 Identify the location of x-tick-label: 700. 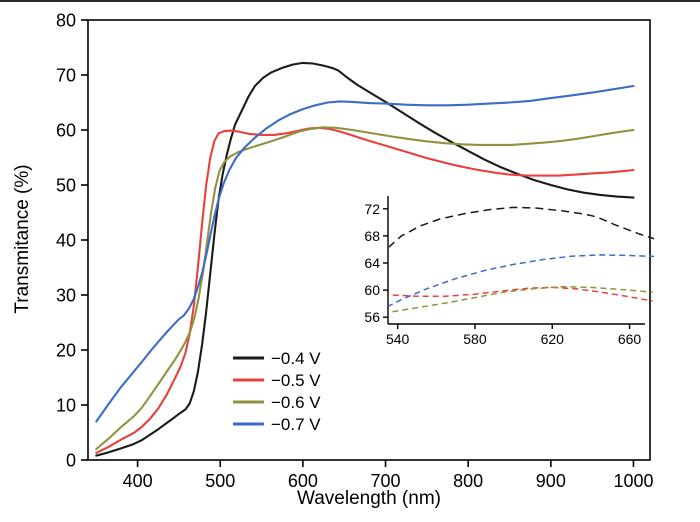
(386, 481).